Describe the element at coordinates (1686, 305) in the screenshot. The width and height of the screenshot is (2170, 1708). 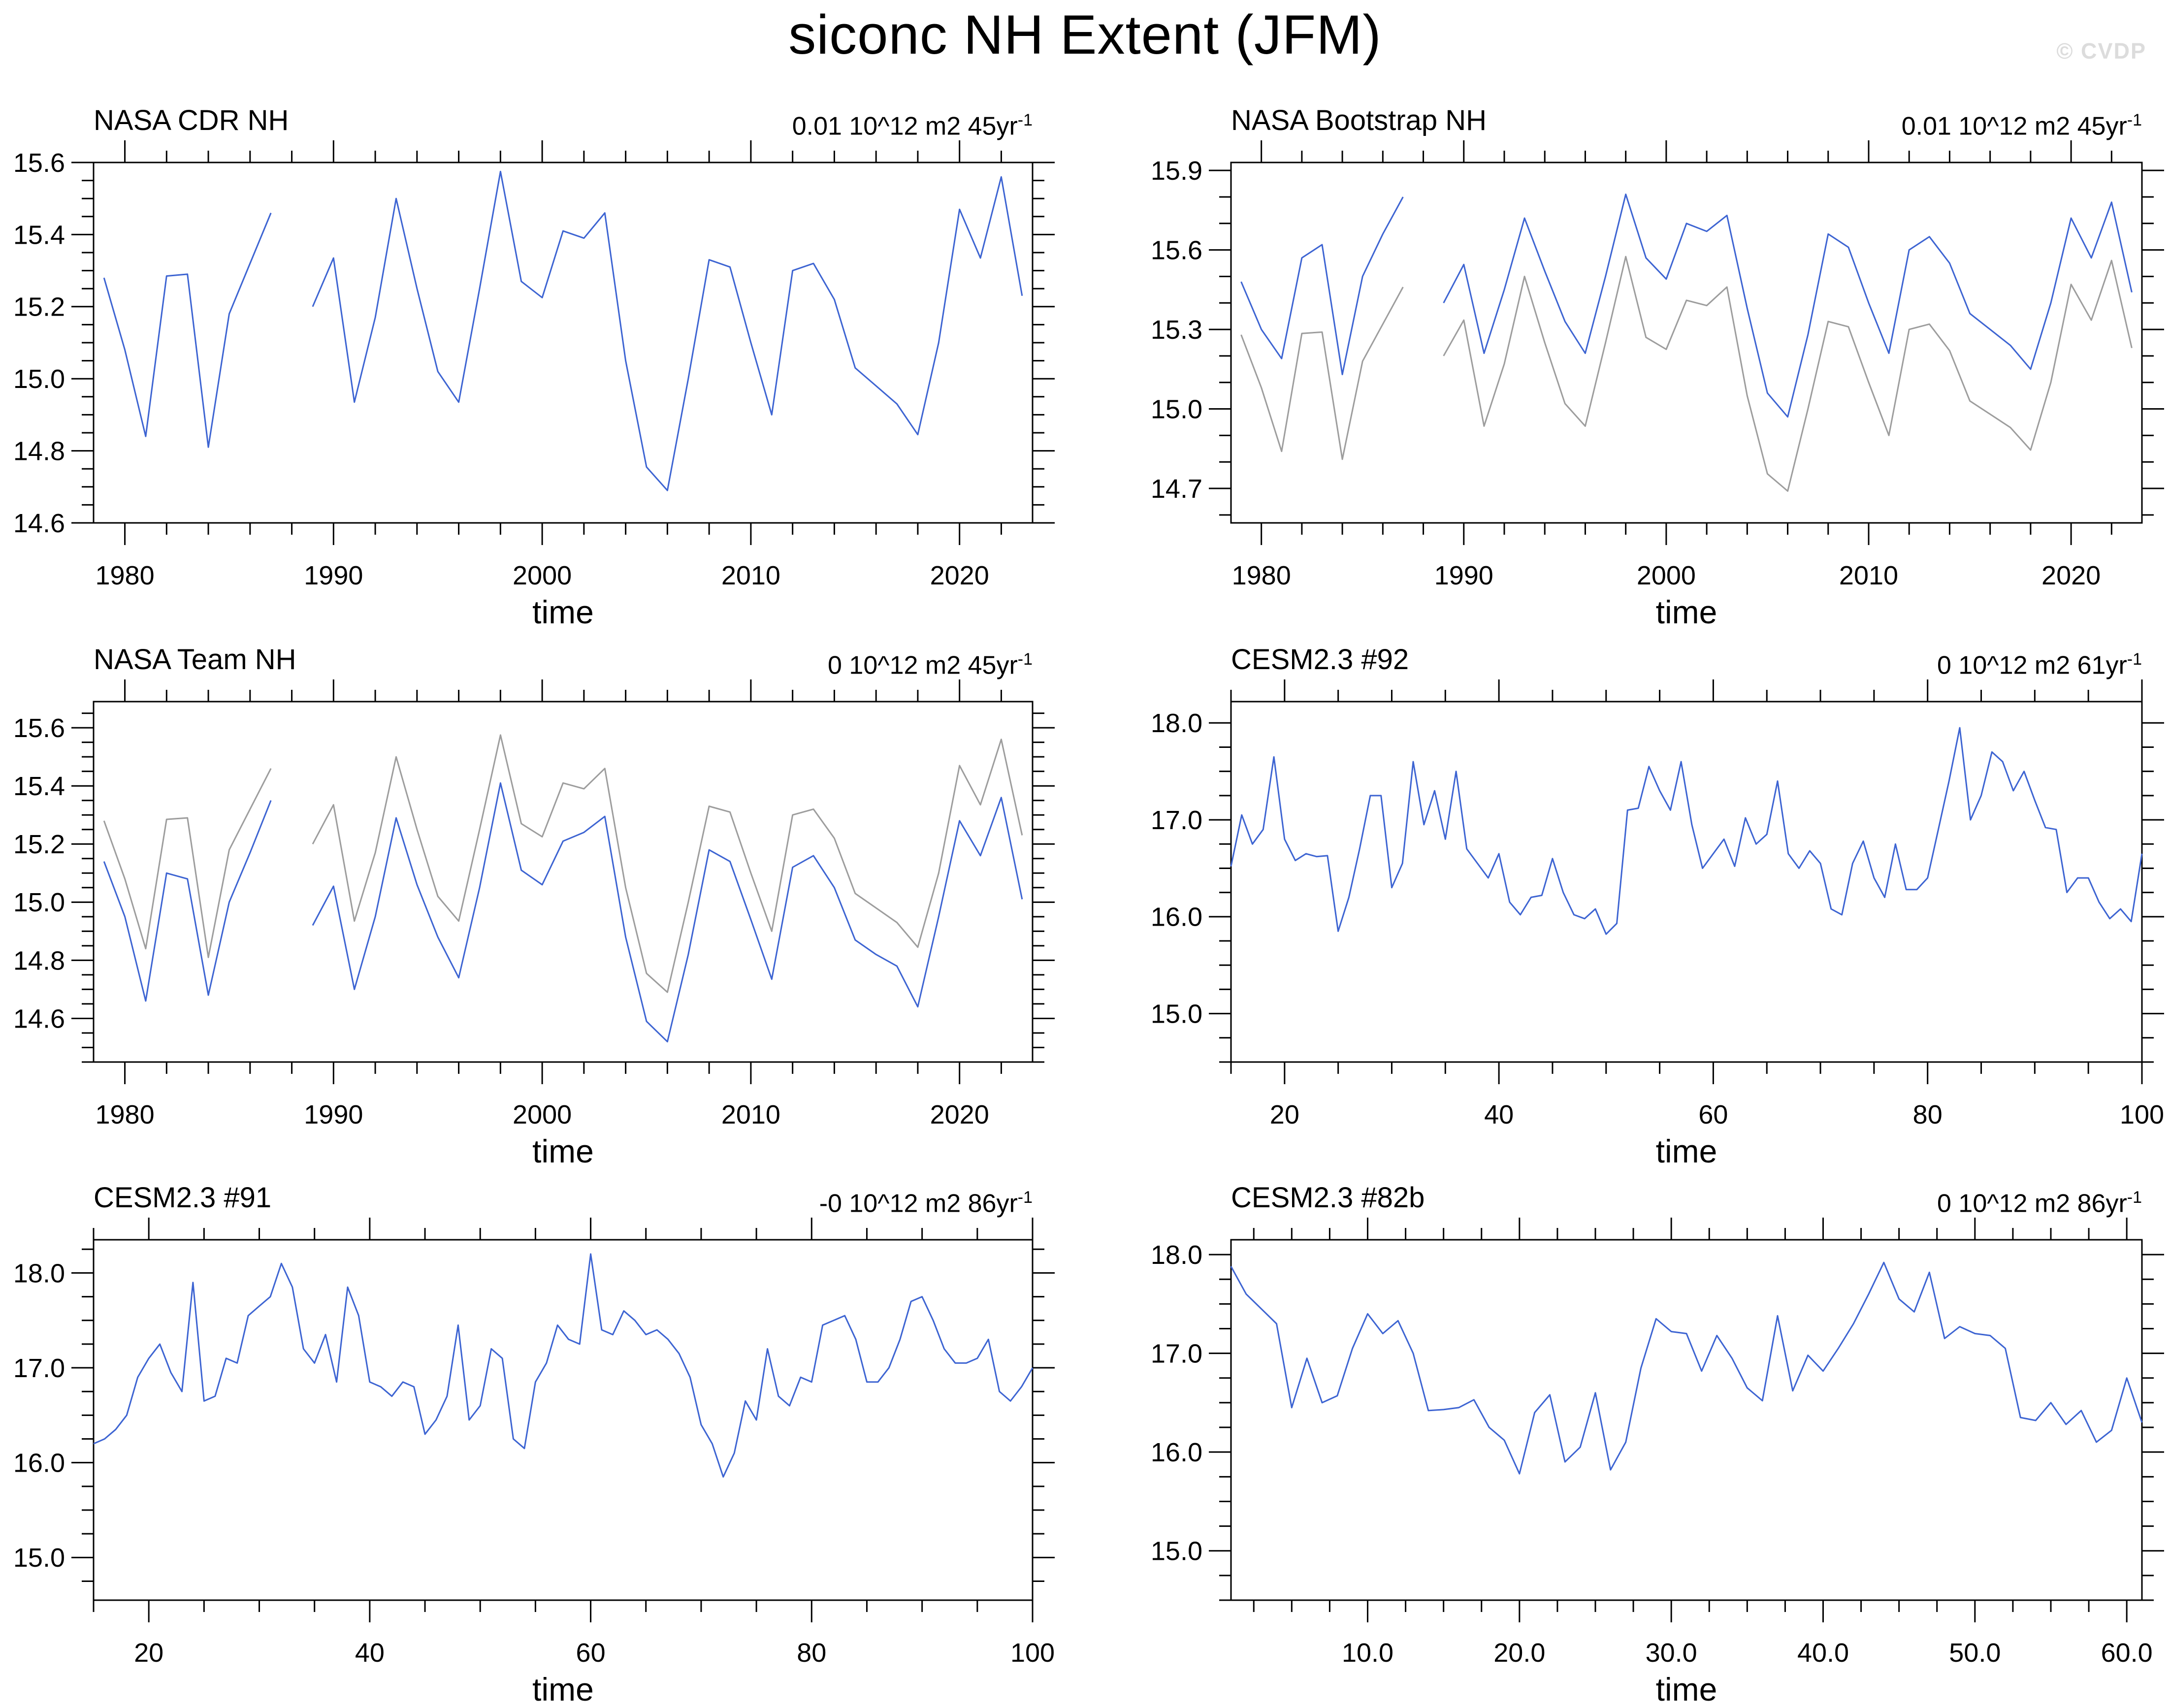
I see `series-line-nasa-bootstrap-nh` at that location.